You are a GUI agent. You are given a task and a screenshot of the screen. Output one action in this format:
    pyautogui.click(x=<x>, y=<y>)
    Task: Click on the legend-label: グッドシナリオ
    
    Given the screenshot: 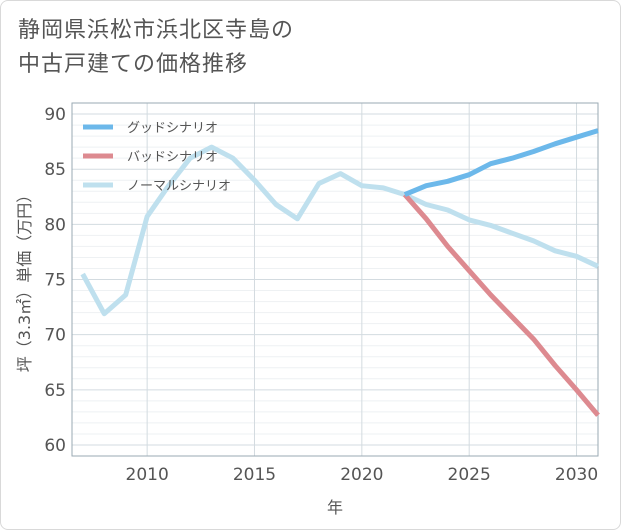 What is the action you would take?
    pyautogui.click(x=172, y=128)
    